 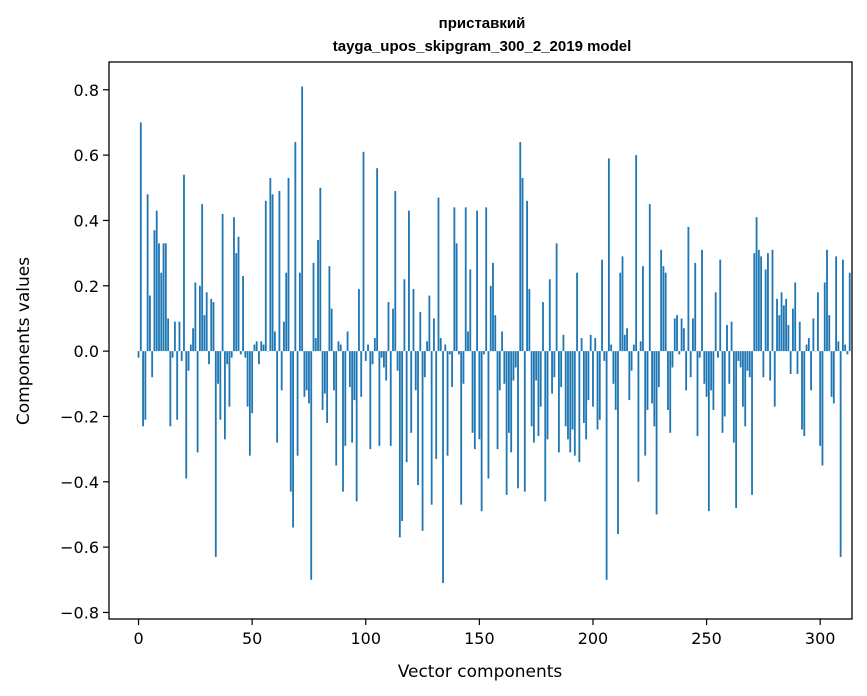 I want to click on x-tick-label: 250, so click(x=706, y=638).